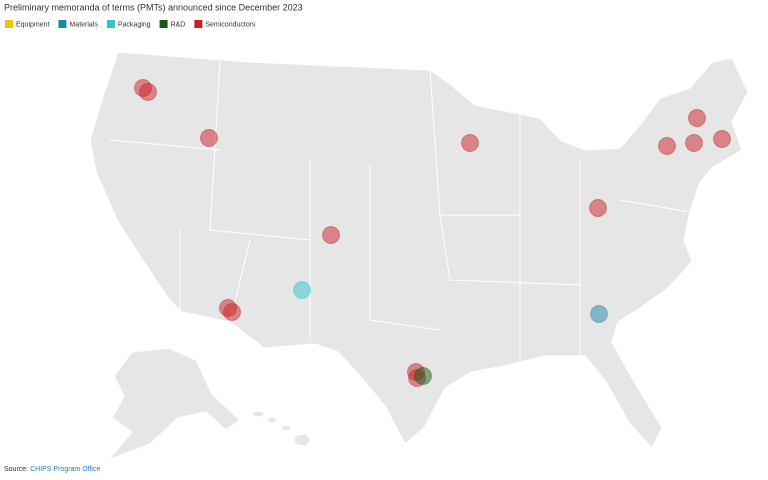 This screenshot has height=480, width=768. Describe the element at coordinates (174, 404) in the screenshot. I see `alaska` at that location.